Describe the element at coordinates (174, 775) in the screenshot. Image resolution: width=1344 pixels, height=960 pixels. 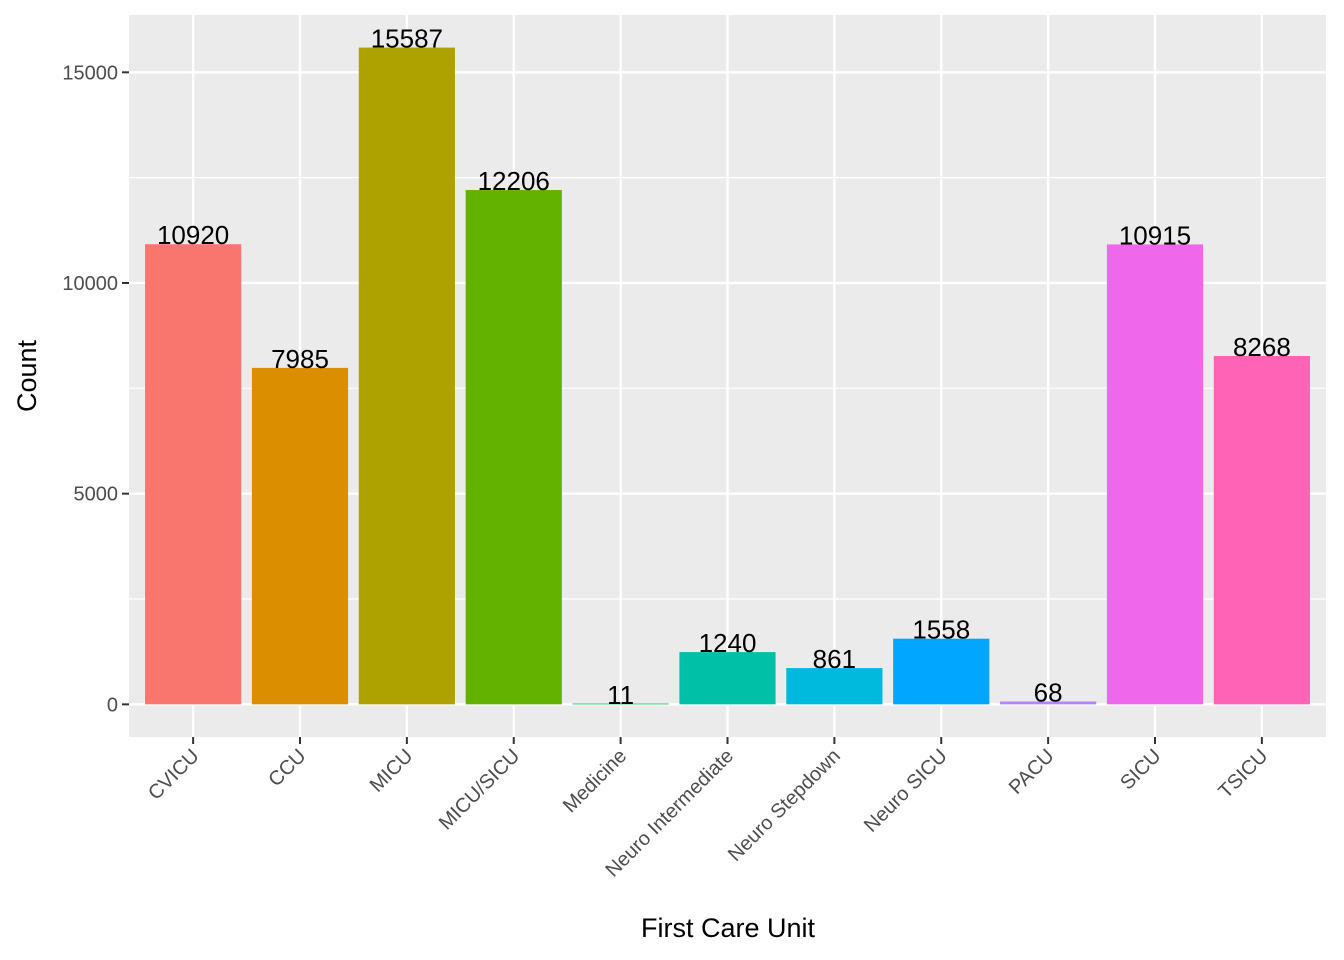
I see `x-tick-label: CVICU` at that location.